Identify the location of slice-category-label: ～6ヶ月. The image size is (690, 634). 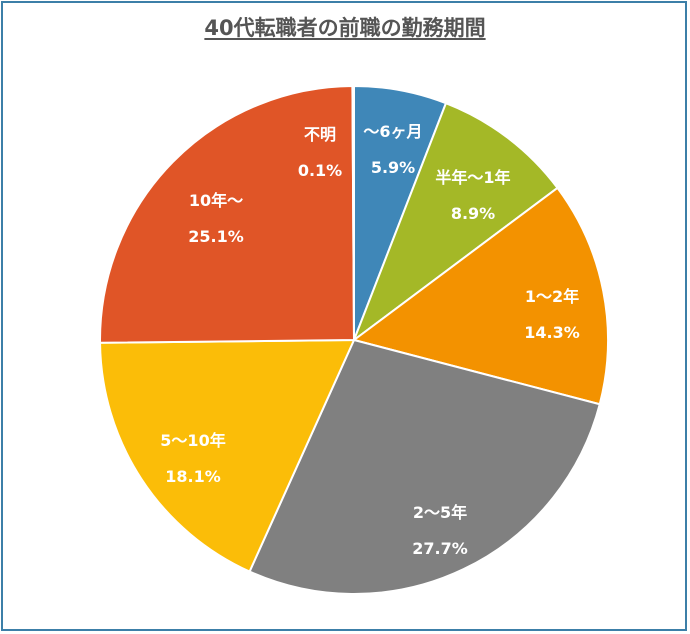
(392, 131).